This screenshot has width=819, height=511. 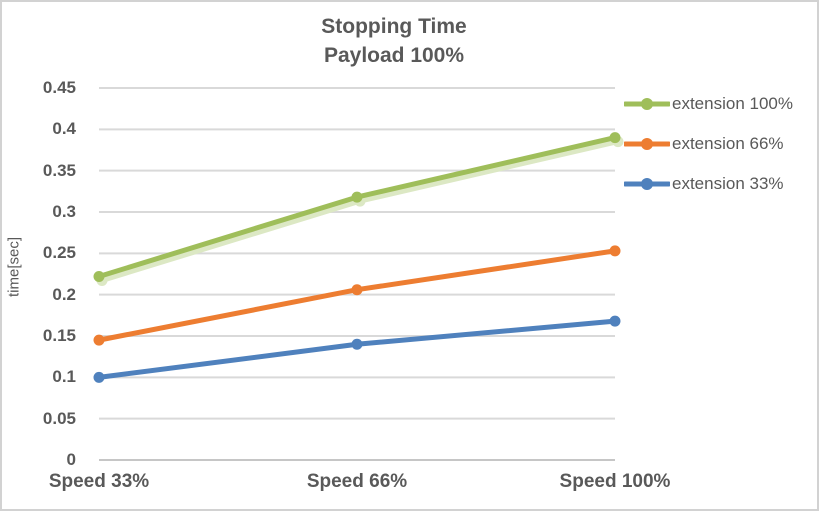 I want to click on legend-item-extension-100-: extension 100%, so click(x=719, y=104).